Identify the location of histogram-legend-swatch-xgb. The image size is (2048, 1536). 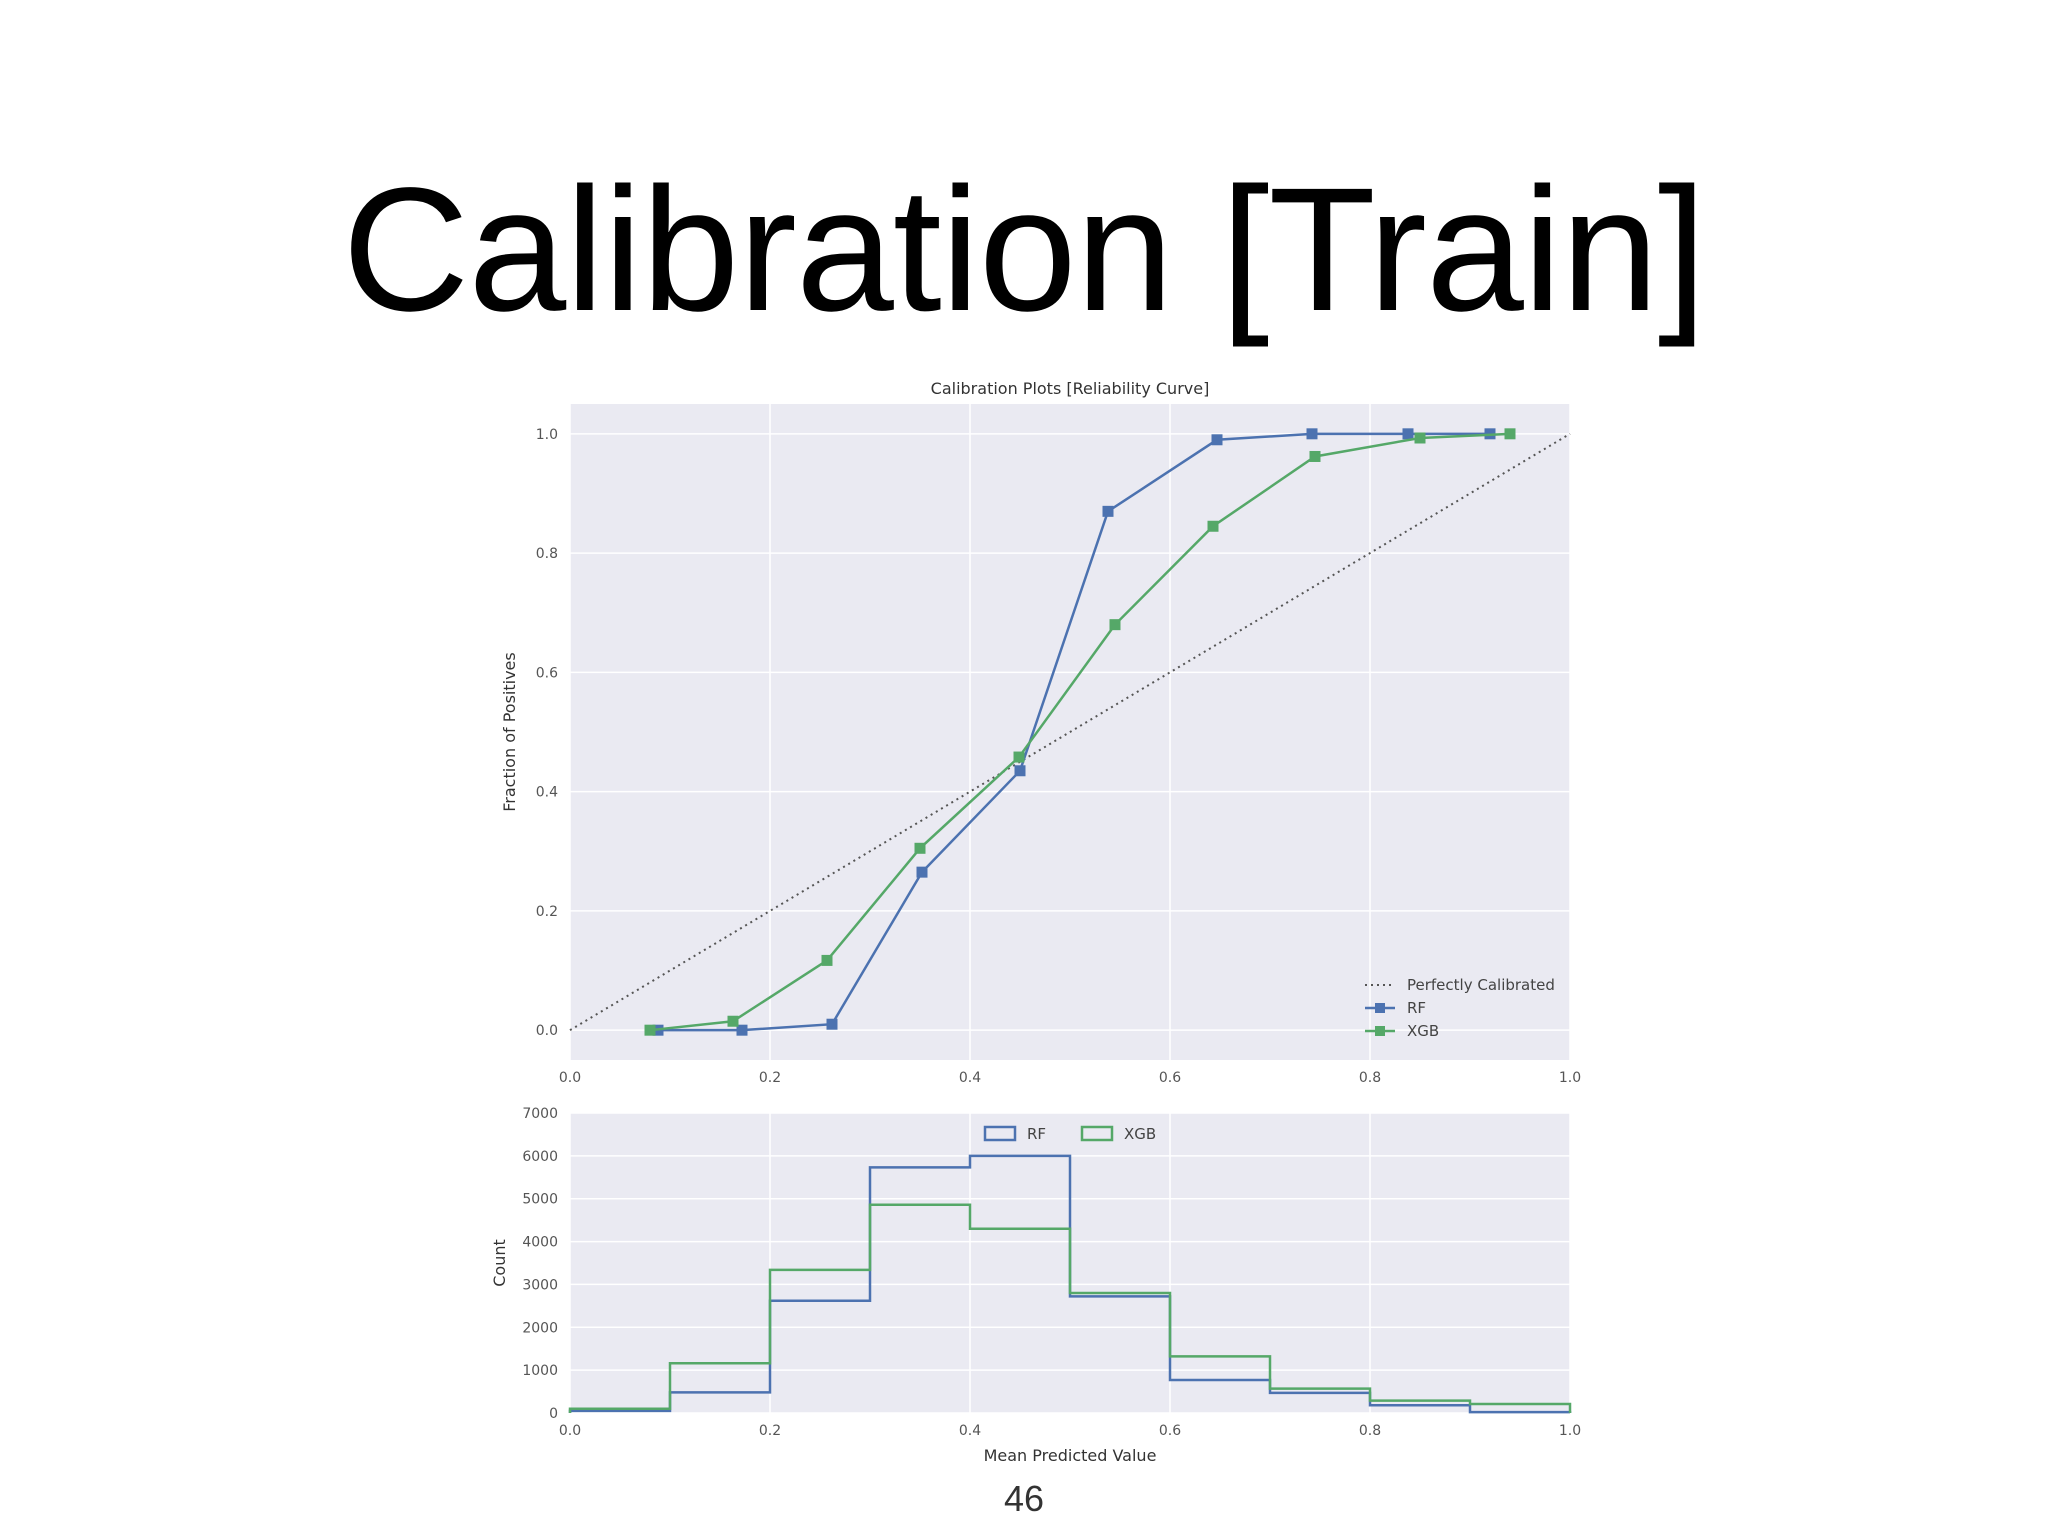
(1097, 1133).